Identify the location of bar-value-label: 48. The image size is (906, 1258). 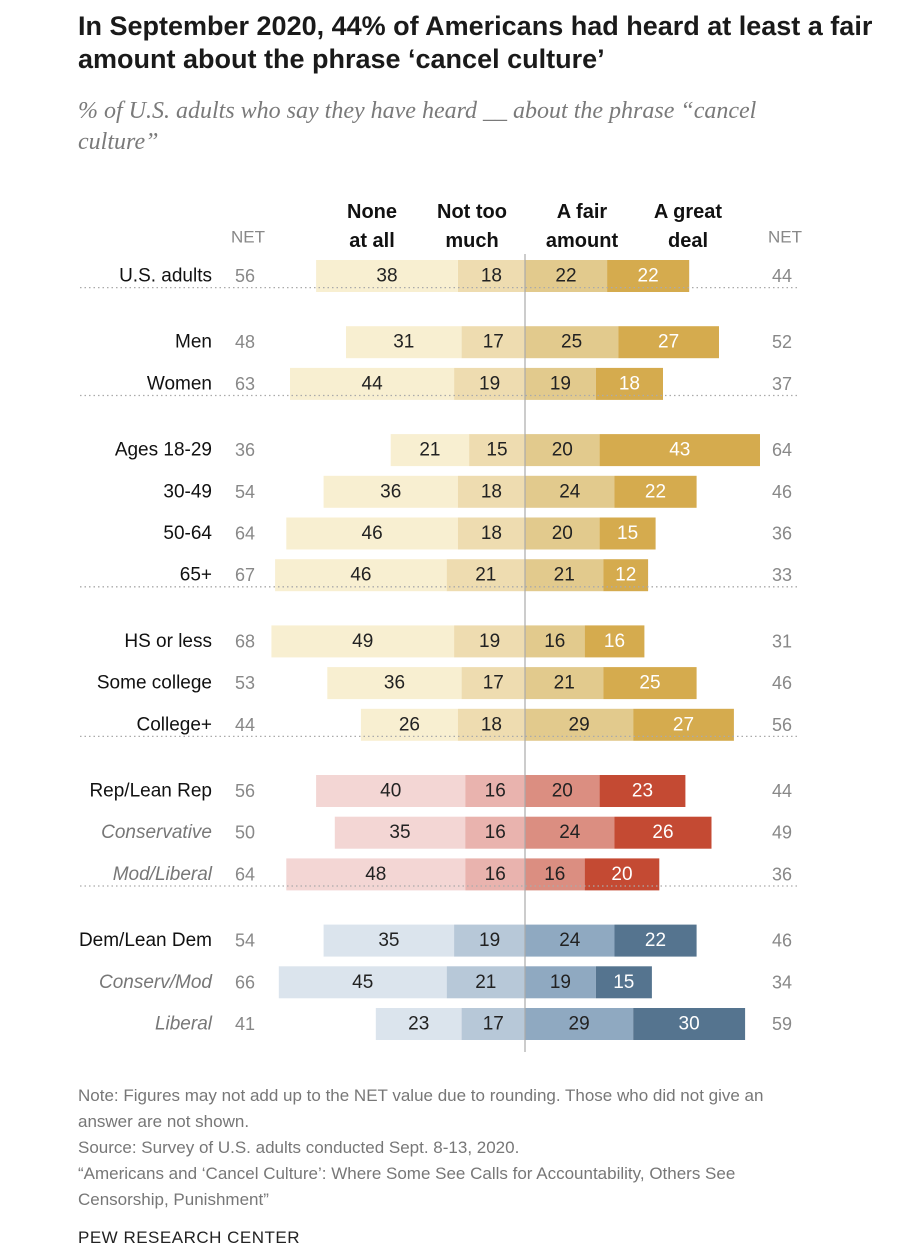
(375, 874).